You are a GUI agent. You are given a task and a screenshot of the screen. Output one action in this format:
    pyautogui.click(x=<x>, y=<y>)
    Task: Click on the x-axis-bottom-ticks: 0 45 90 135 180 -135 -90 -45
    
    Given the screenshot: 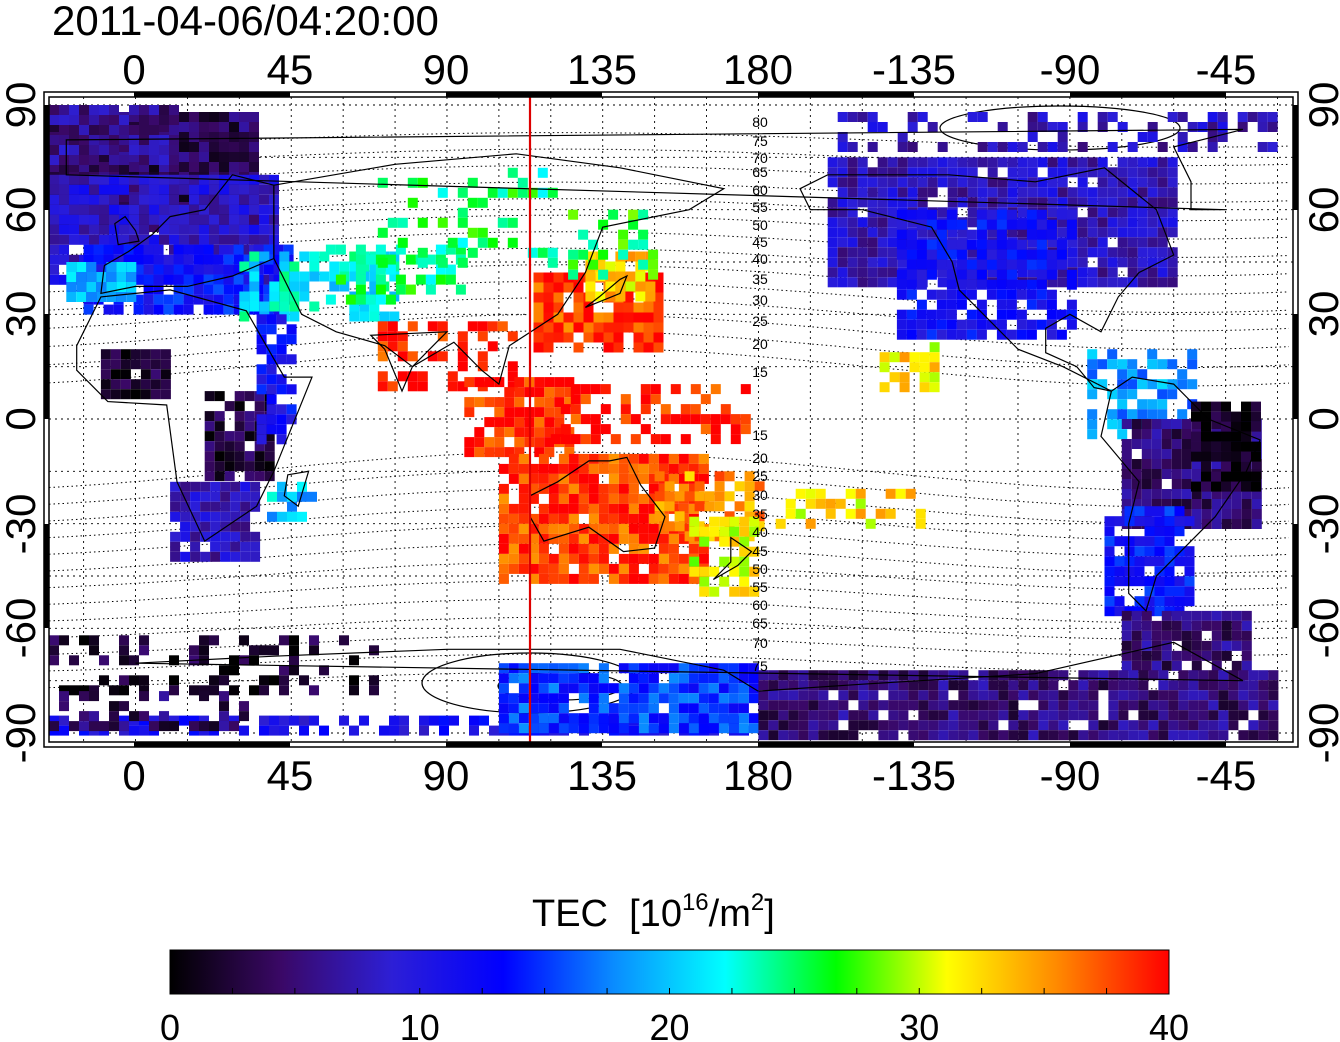 What is the action you would take?
    pyautogui.click(x=689, y=775)
    